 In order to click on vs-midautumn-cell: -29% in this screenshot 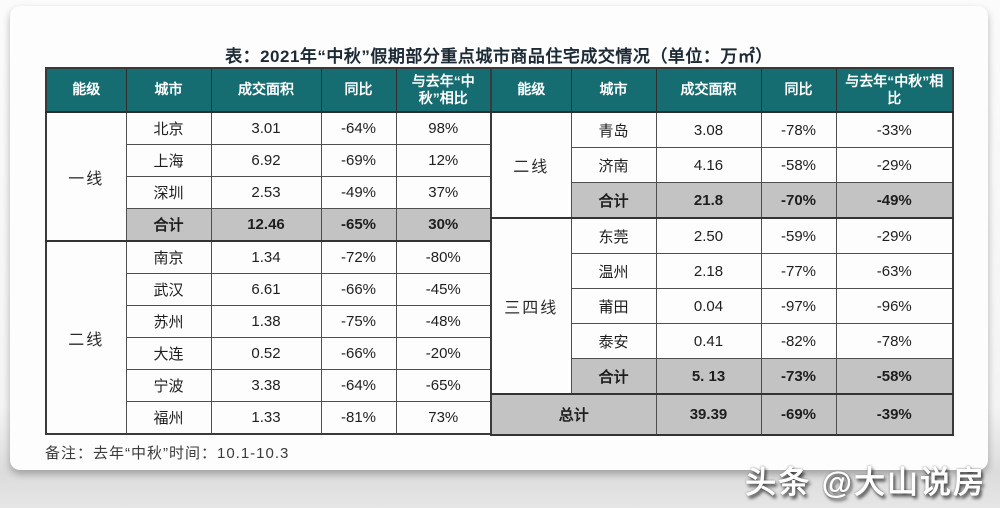, I will do `click(894, 235)`.